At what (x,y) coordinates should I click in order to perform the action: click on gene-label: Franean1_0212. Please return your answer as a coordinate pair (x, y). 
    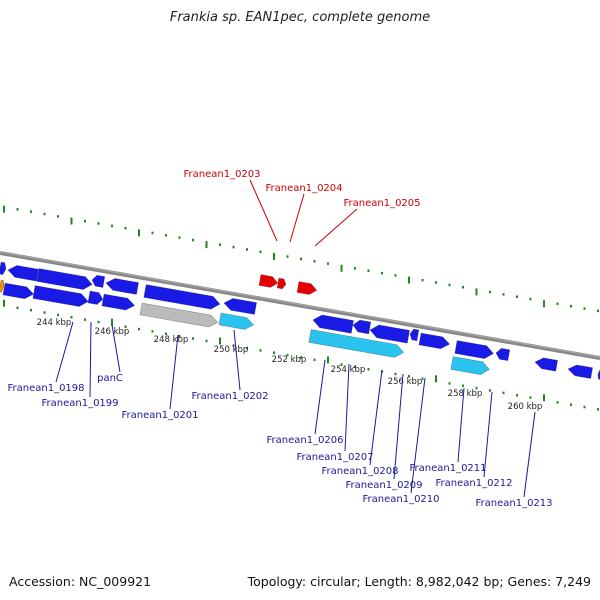
    Looking at the image, I should click on (473, 483).